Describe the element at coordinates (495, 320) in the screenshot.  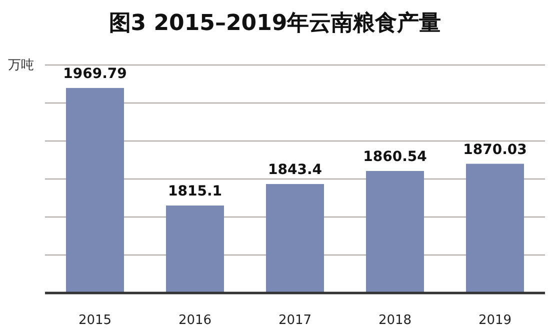
I see `x-tick-label: 2019` at that location.